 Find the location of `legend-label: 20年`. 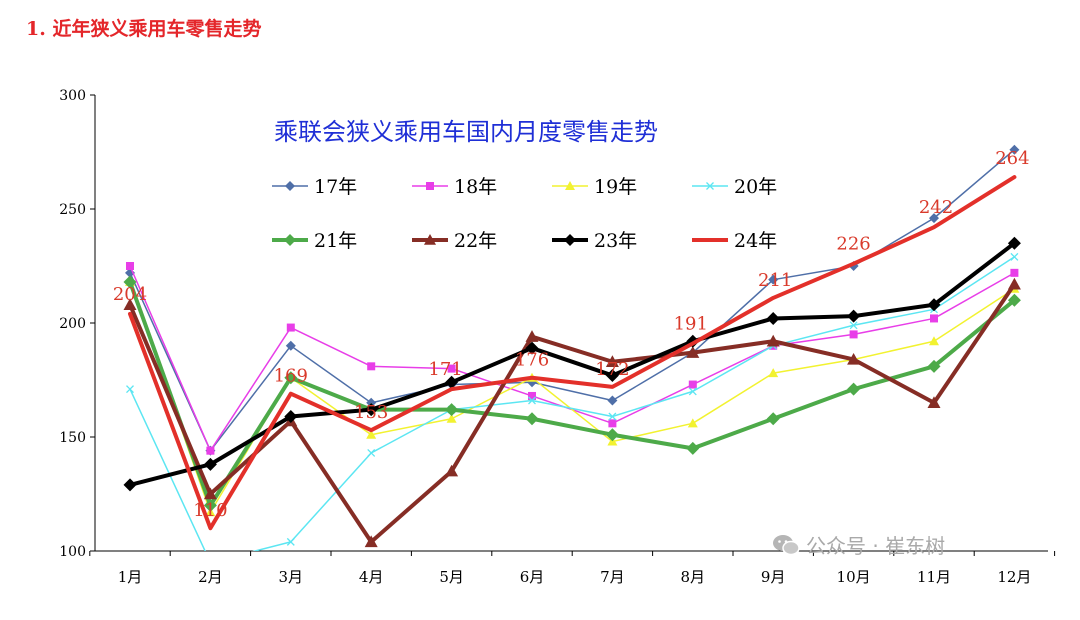

legend-label: 20年 is located at coordinates (755, 187).